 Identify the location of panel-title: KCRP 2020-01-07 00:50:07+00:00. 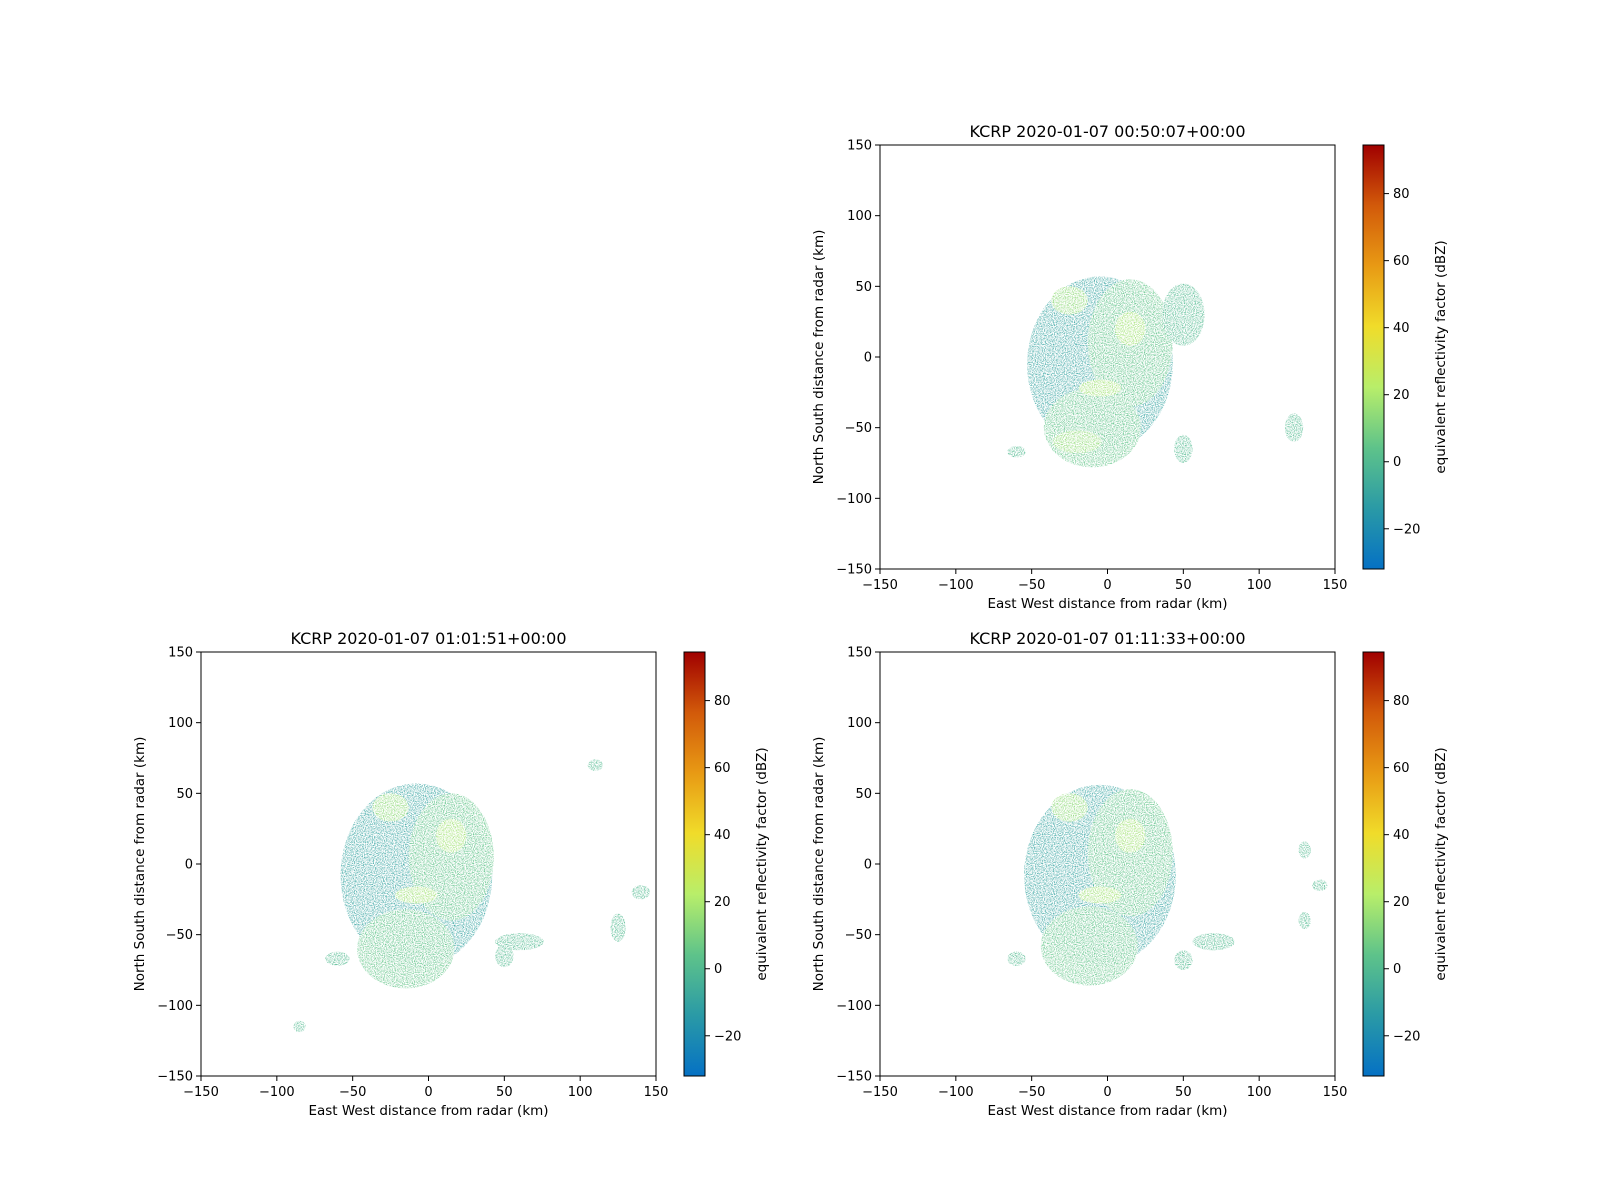
(1107, 131).